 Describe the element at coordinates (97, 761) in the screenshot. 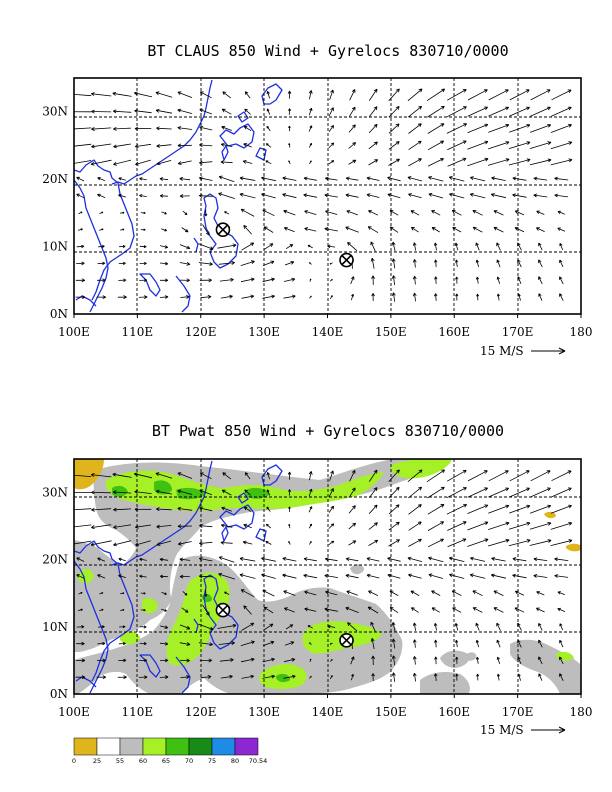

I see `colorbar-label: 25` at that location.